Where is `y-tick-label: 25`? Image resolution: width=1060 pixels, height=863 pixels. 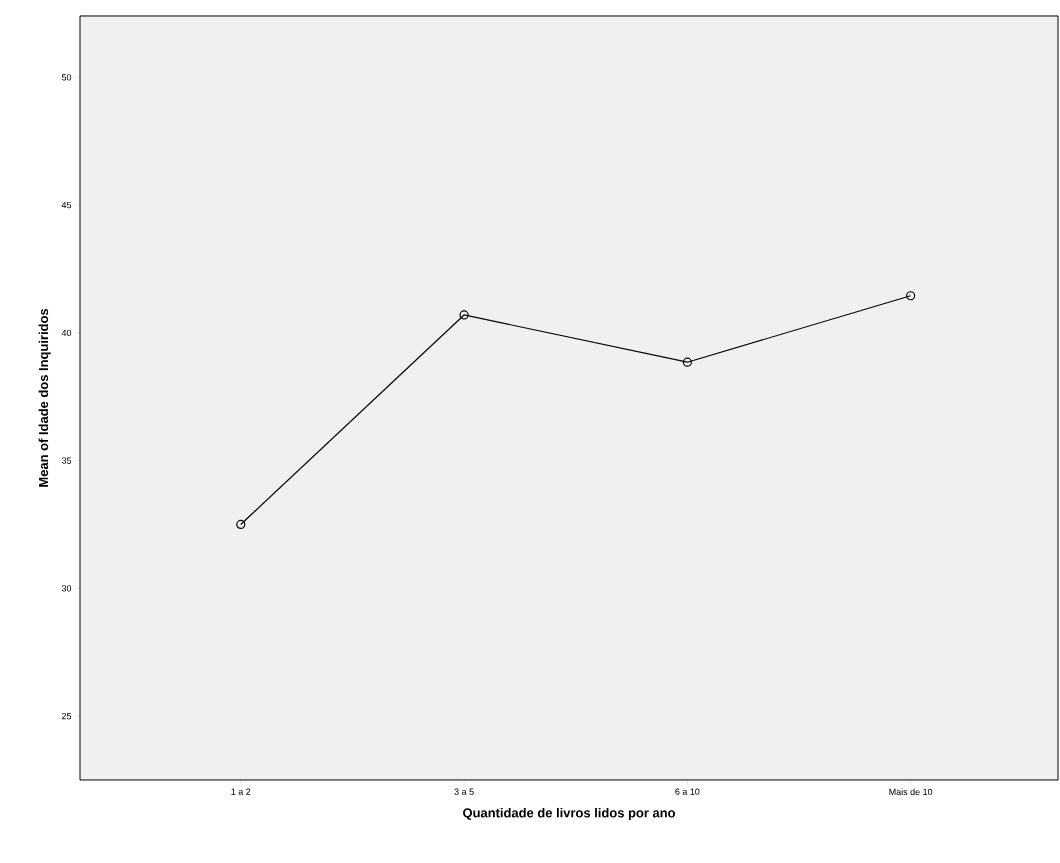
y-tick-label: 25 is located at coordinates (66, 716).